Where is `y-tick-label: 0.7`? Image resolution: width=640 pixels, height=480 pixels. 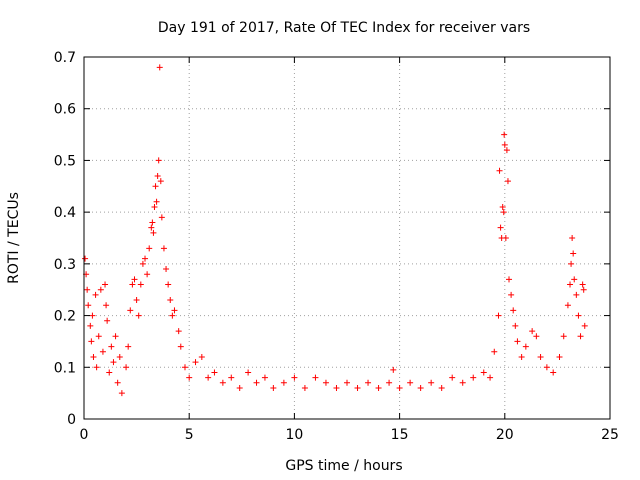 y-tick-label: 0.7 is located at coordinates (65, 58).